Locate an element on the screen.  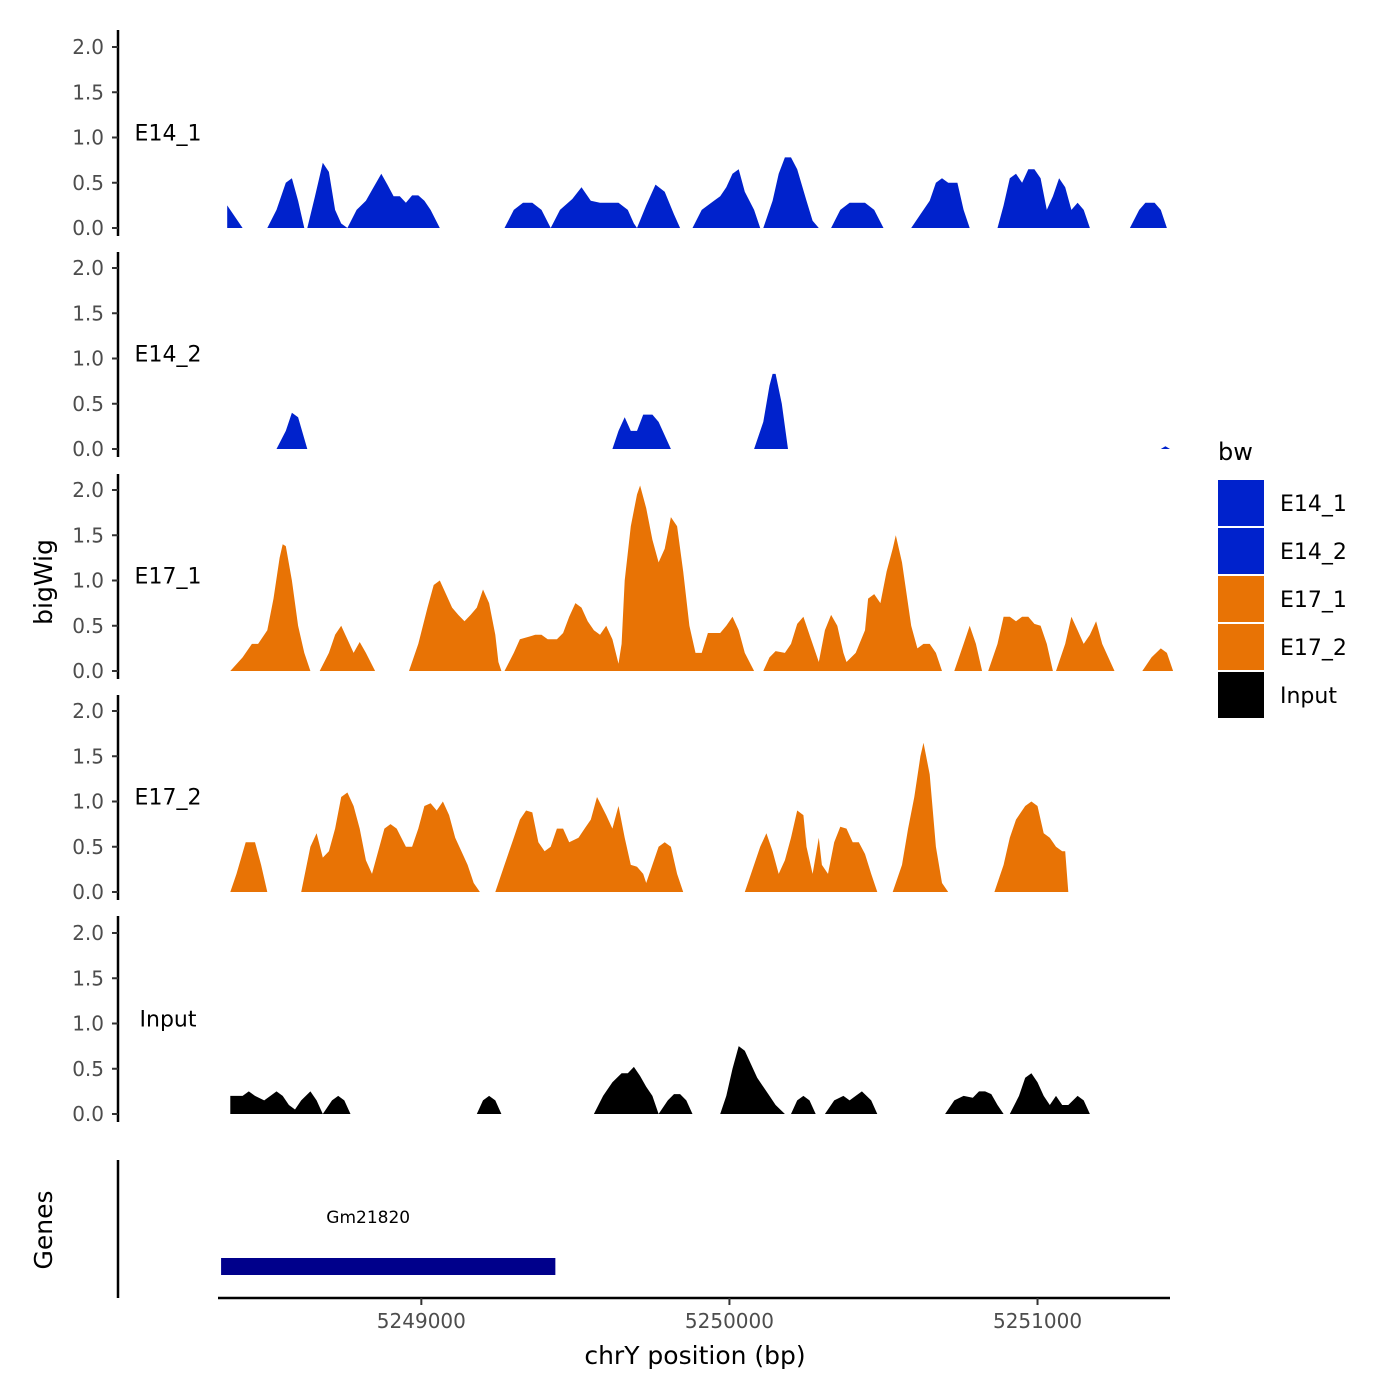
legend: bw E14_1 E14_2 E17_1 E17_2 Input is located at coordinates (1282, 578).